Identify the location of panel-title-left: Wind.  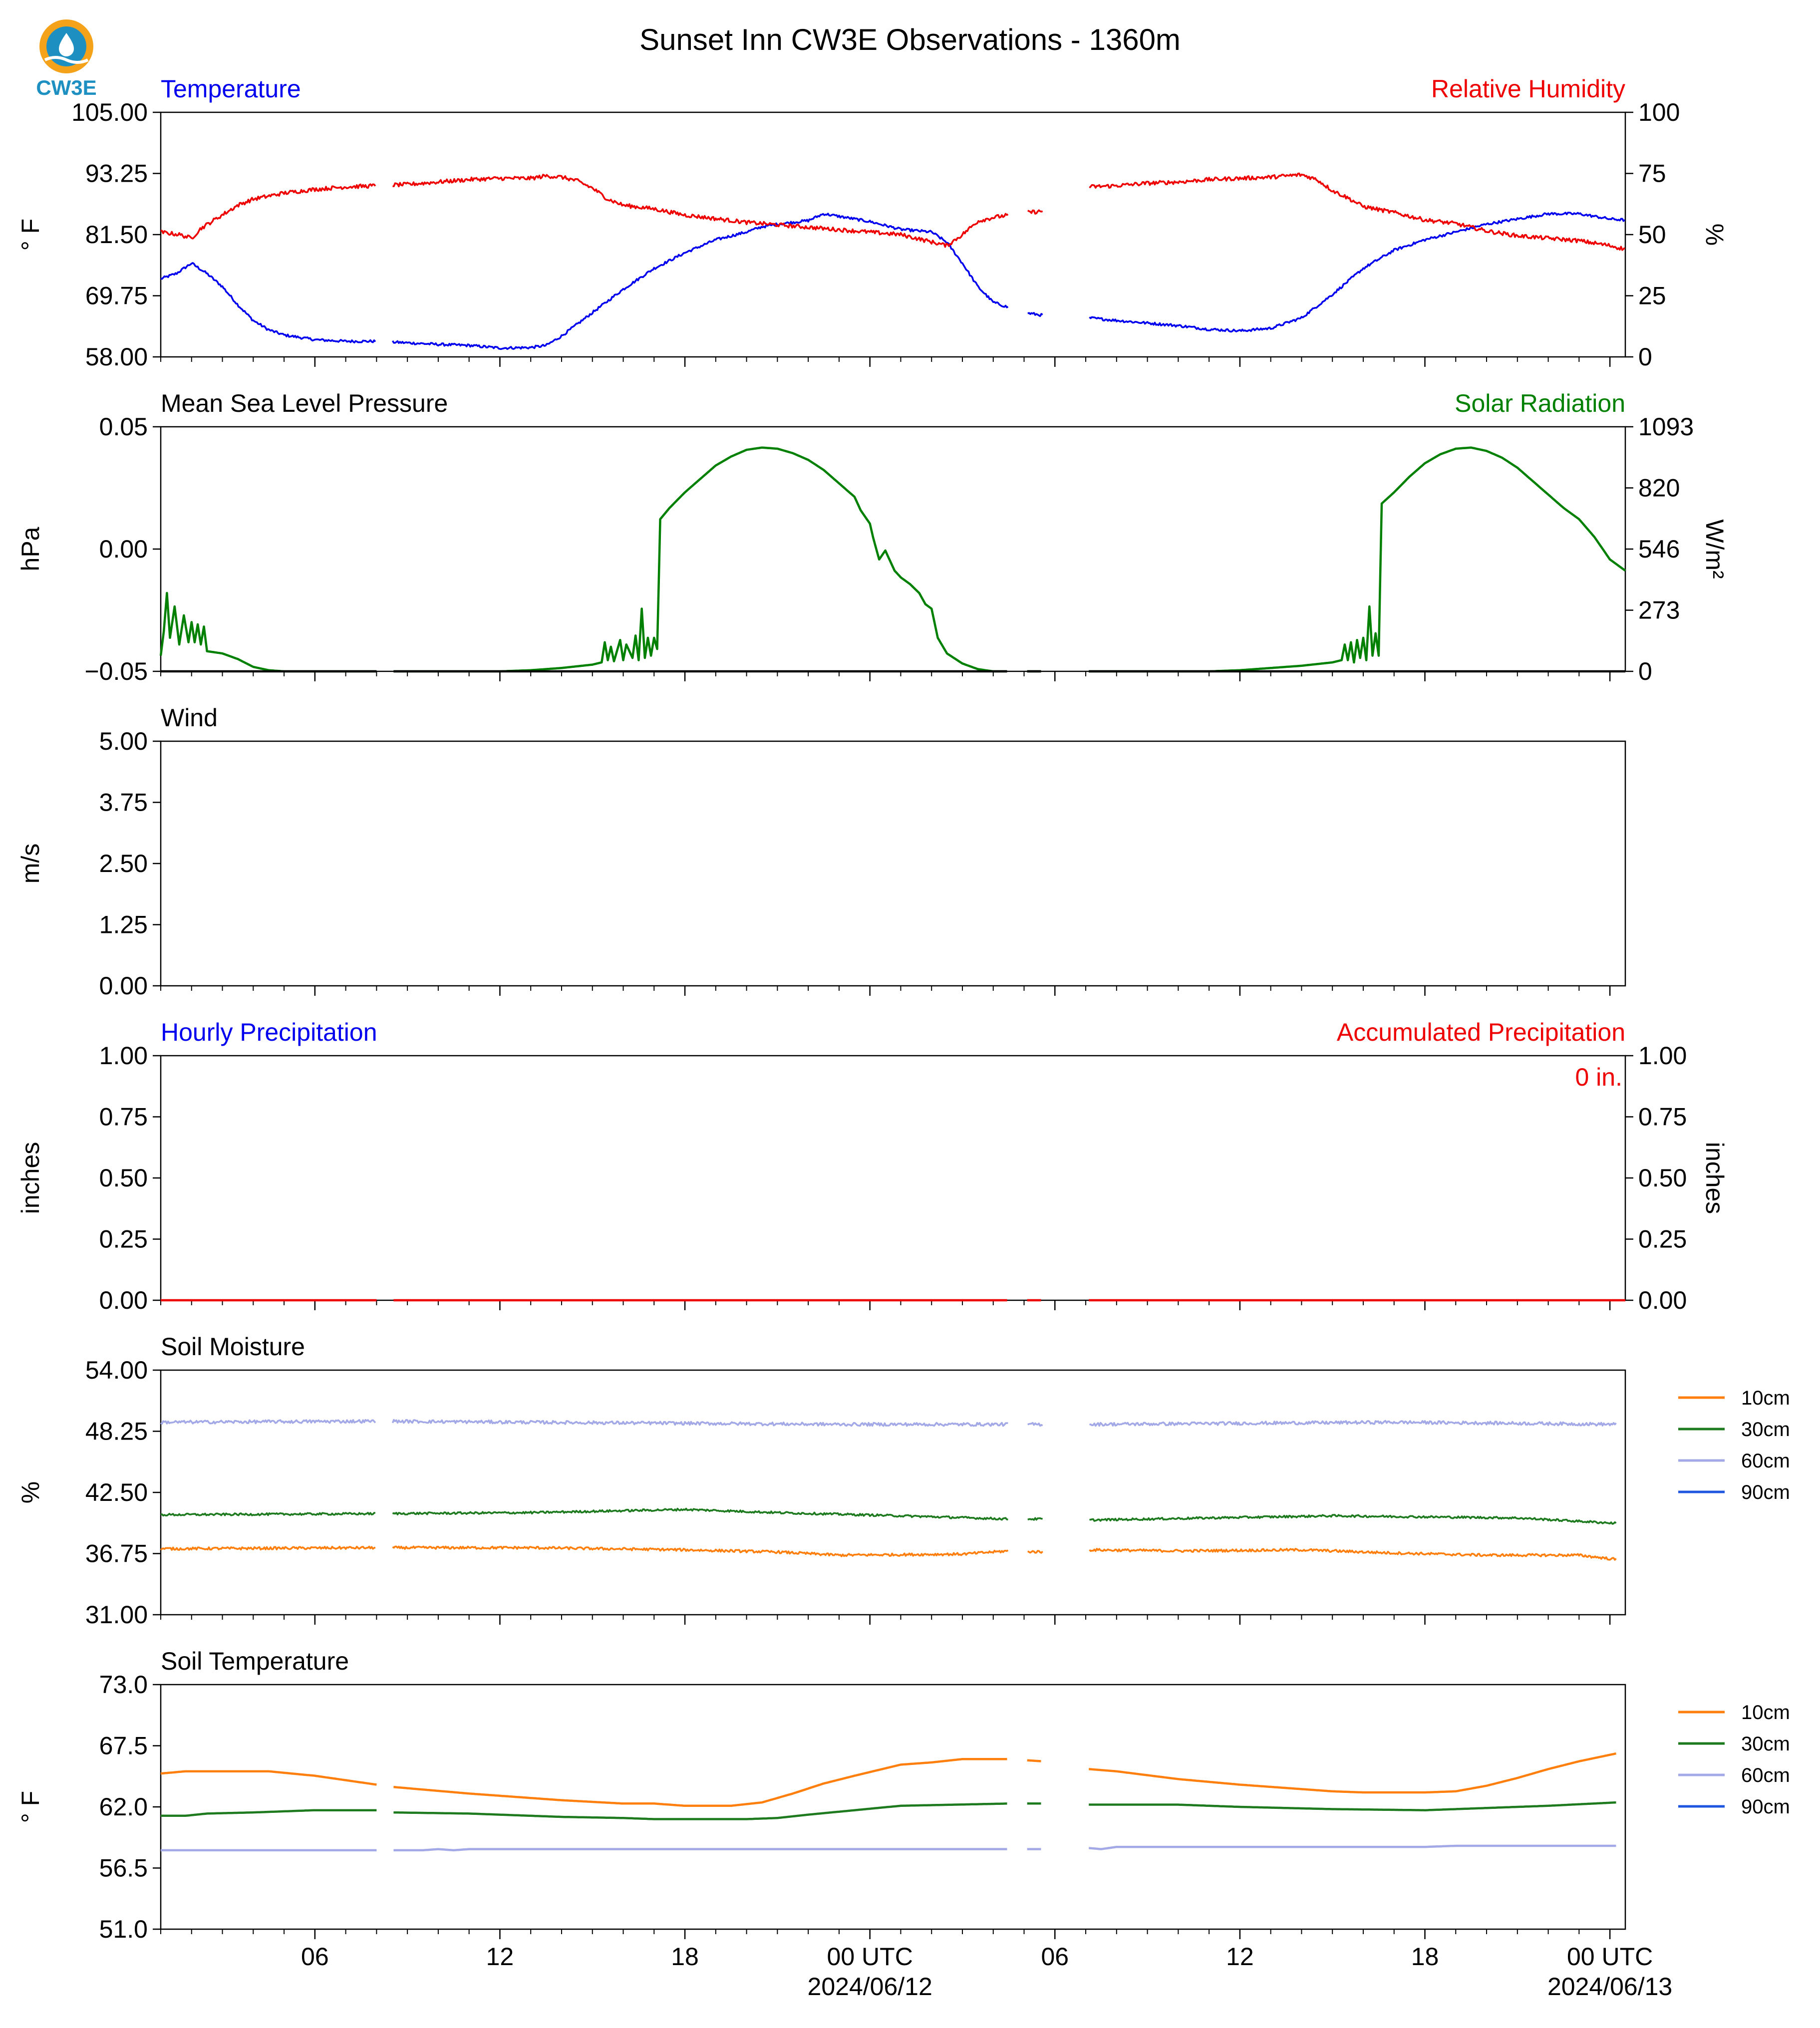
(189, 718).